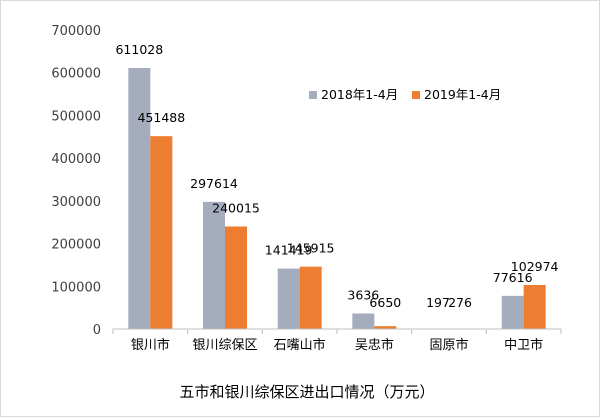 The width and height of the screenshot is (600, 418). I want to click on y-tick-label: 700000, so click(76, 31).